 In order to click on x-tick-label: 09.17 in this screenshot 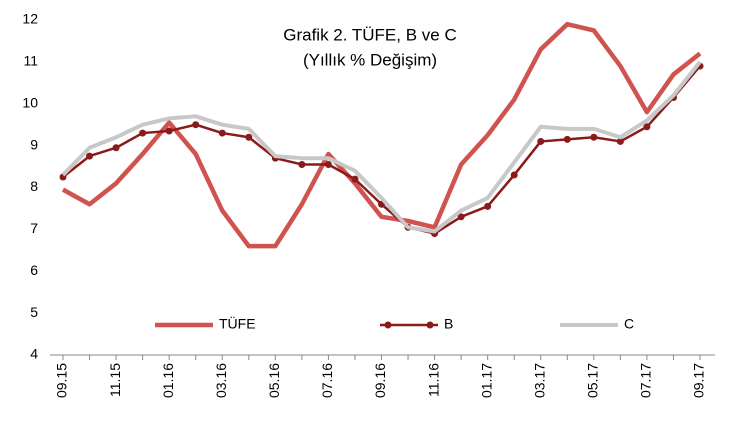, I will do `click(699, 380)`.